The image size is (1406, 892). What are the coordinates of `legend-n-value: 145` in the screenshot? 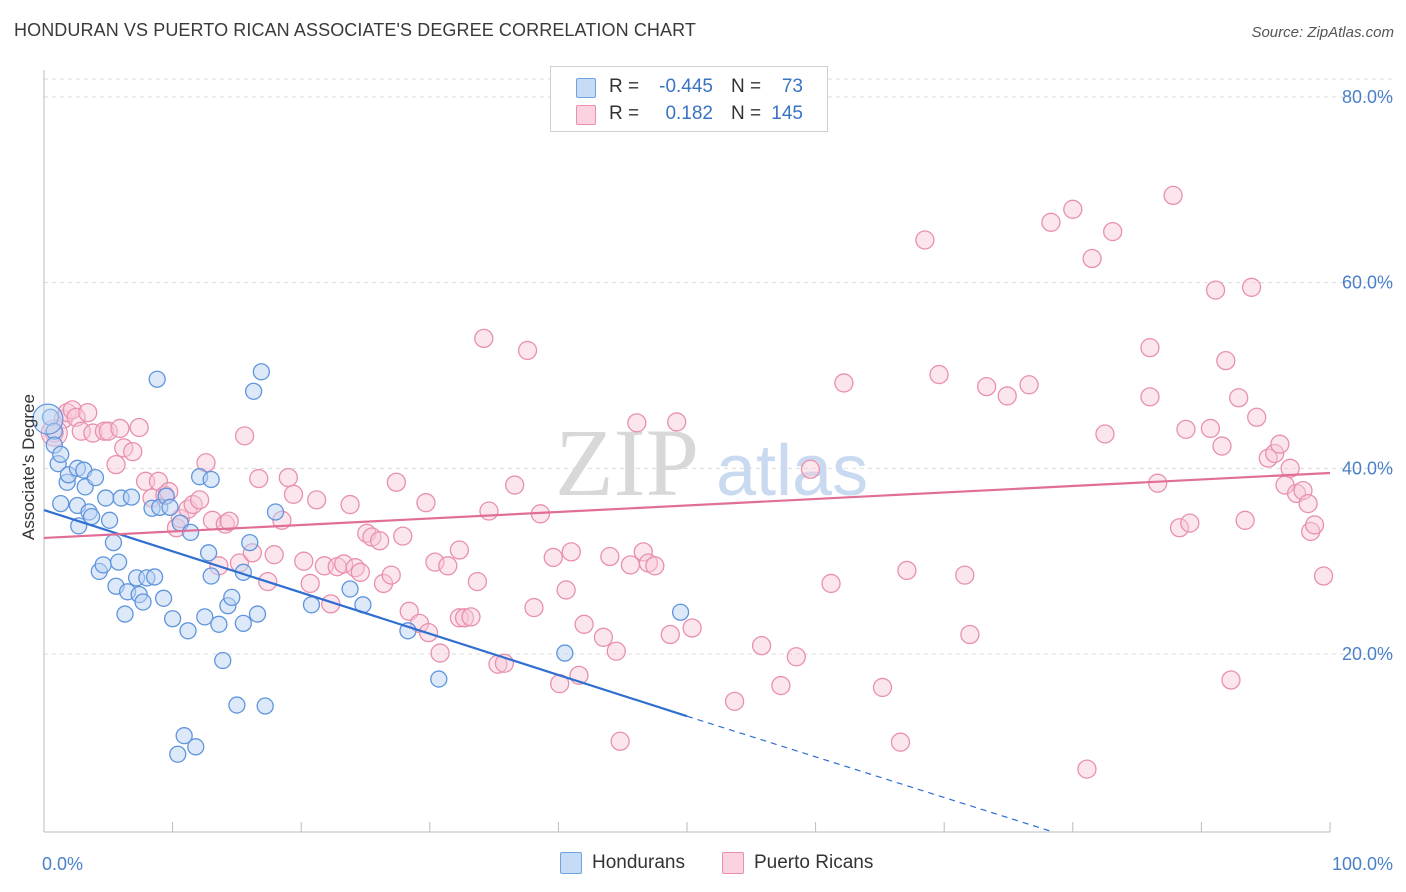 It's located at (787, 113).